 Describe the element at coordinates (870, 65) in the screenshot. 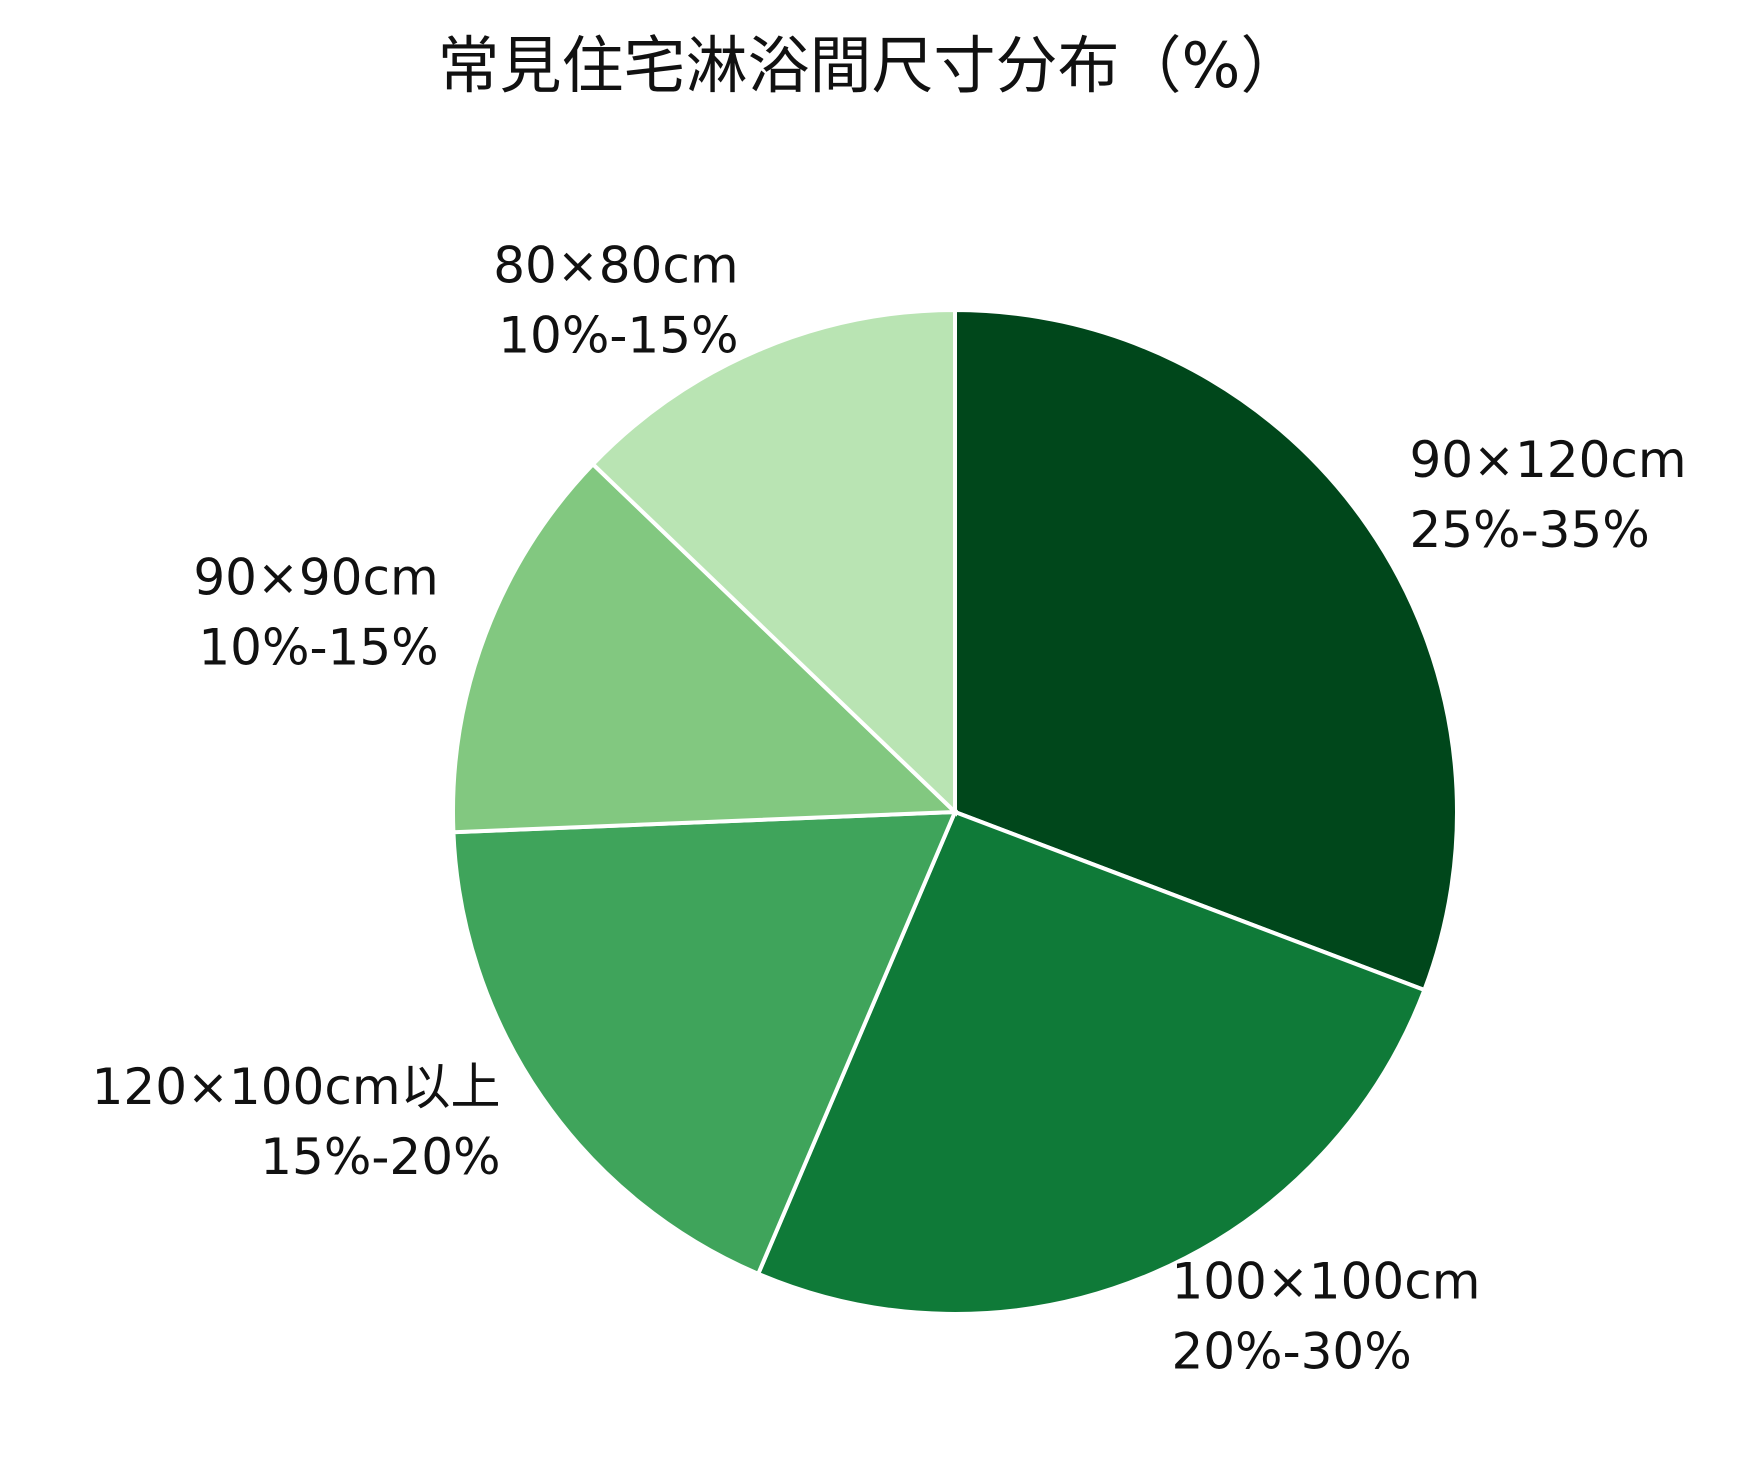

I see `chart-title: 常見住宅淋浴間尺寸分布（%）` at that location.